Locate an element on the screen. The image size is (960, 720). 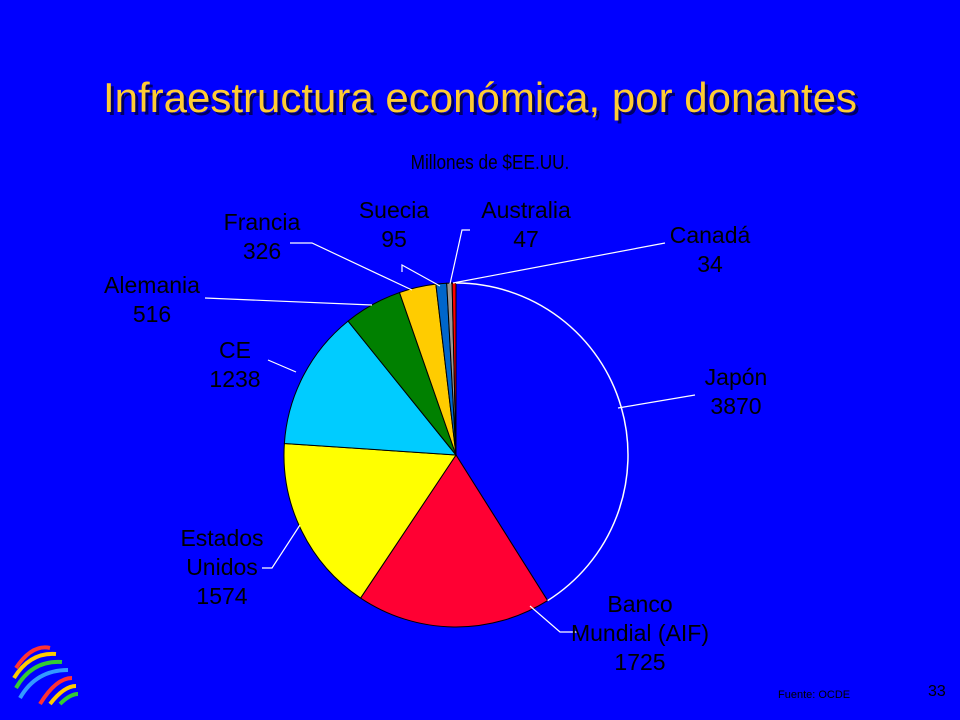
wto-logo-icon is located at coordinates (45, 675).